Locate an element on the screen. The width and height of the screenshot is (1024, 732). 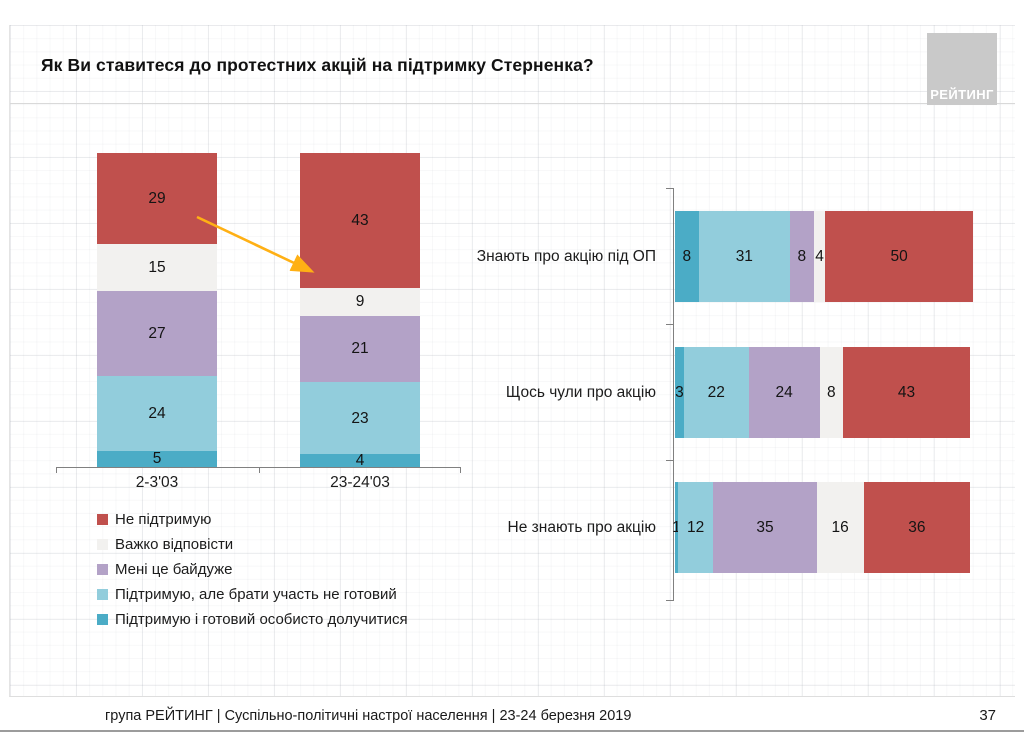
bar-segment-value: 21 is located at coordinates (360, 349).